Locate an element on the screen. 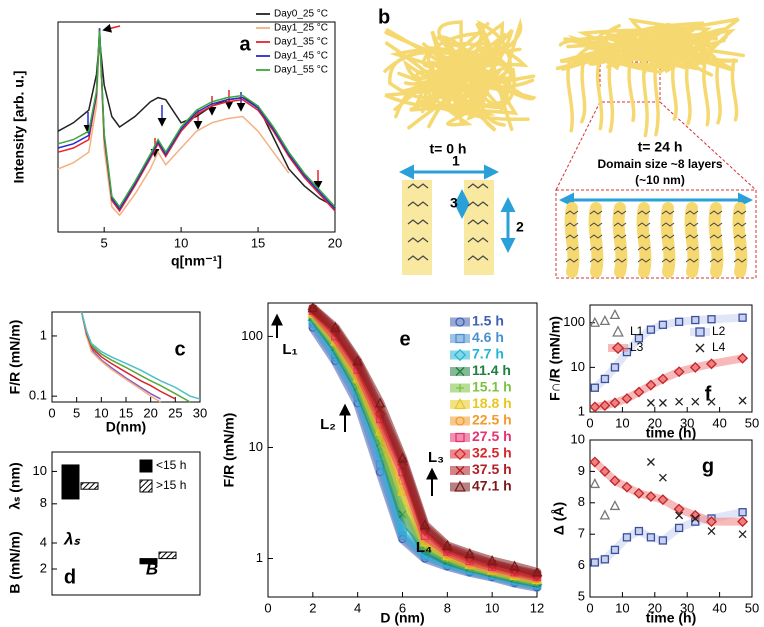  legend-label: Day1_55 °C is located at coordinates (301, 70).